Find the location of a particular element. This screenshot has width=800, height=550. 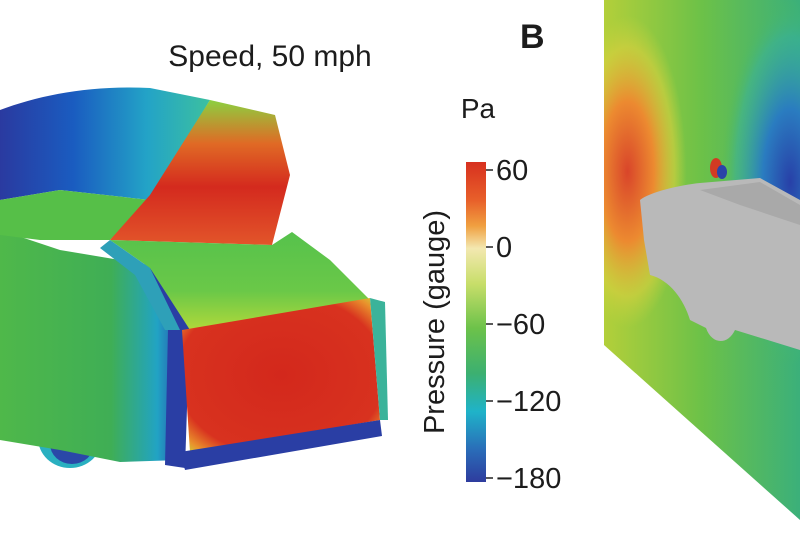

colorbar-tick-label: −60 is located at coordinates (520, 325).